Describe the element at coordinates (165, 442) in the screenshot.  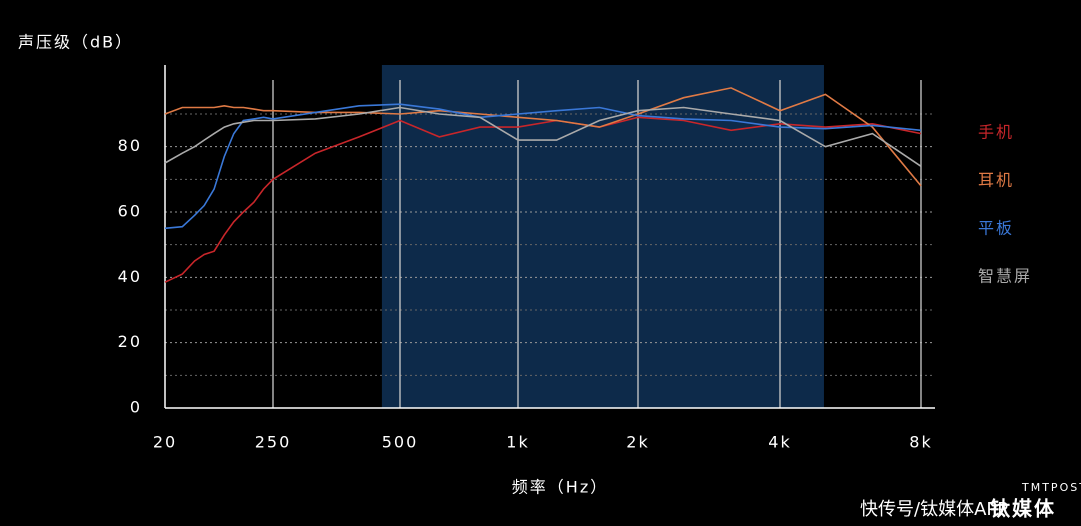
I see `x-tick-label: 20` at that location.